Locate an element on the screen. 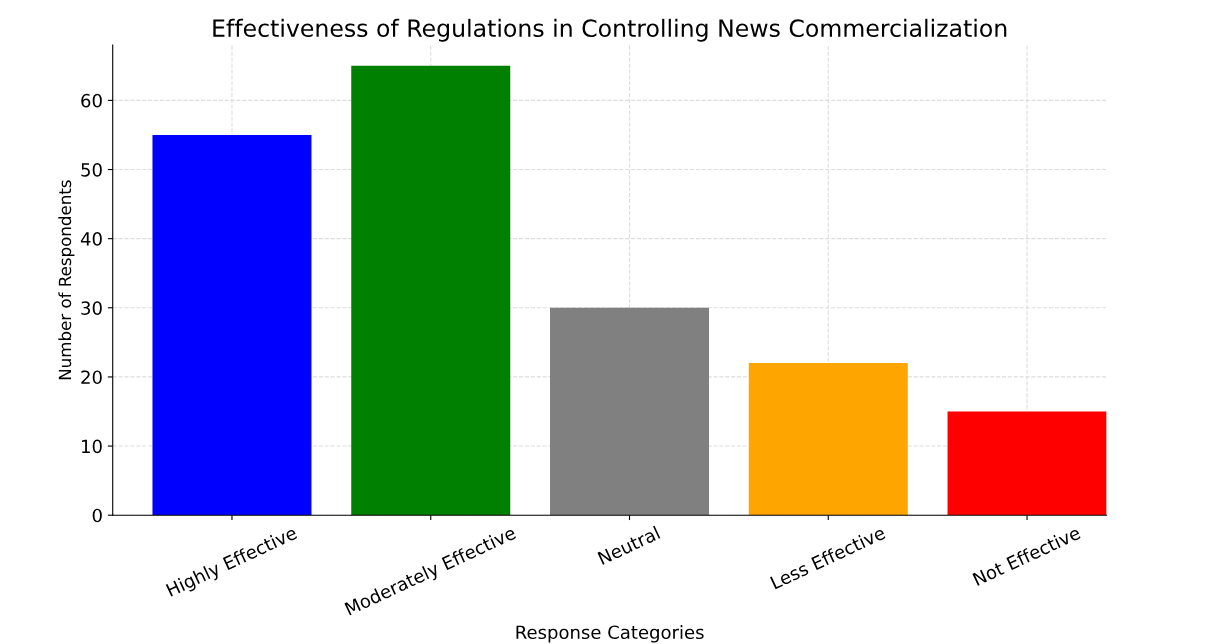 This screenshot has height=644, width=1212. y-tick-label: 30 is located at coordinates (91, 308).